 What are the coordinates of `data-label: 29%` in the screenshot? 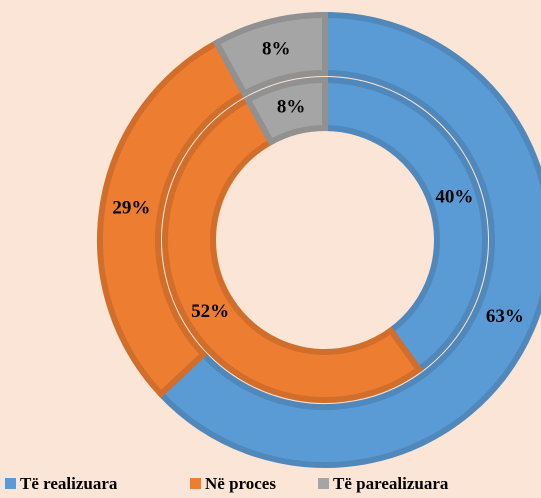 It's located at (131, 208).